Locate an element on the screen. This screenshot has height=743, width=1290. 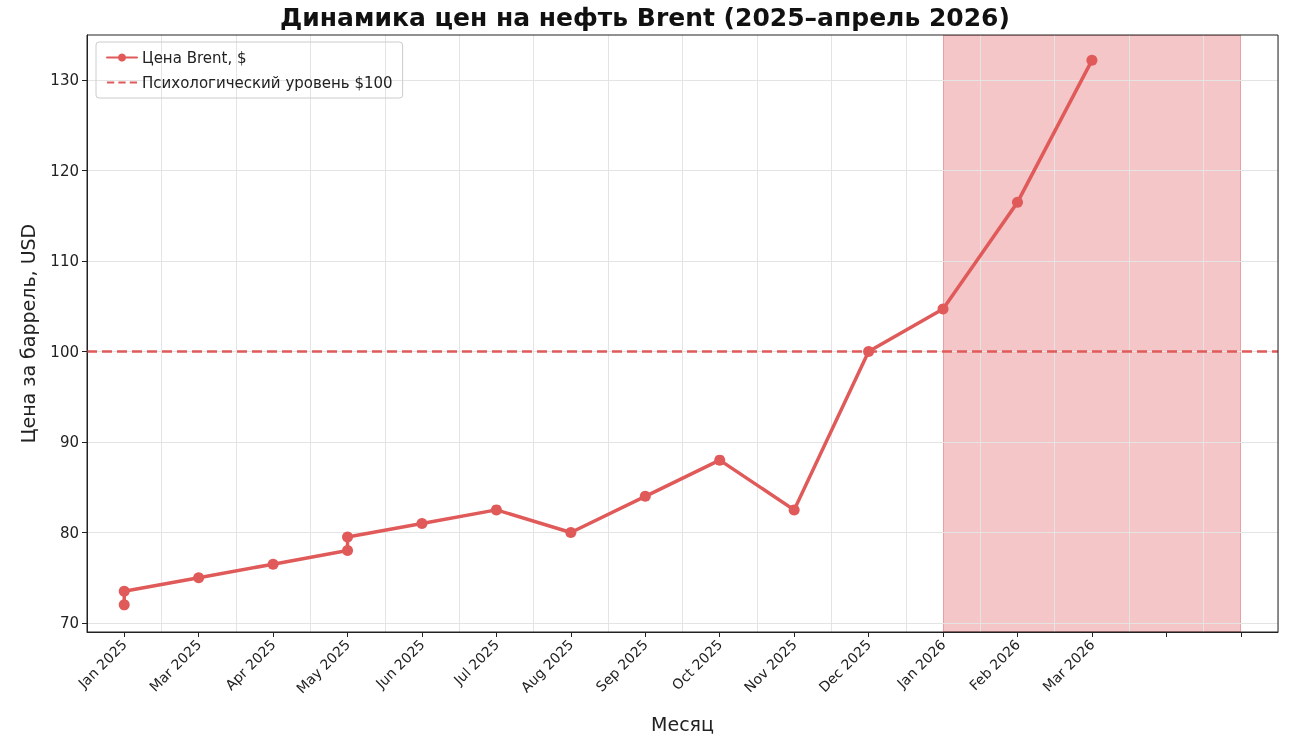
y-tick-label: 70 is located at coordinates (69, 622).